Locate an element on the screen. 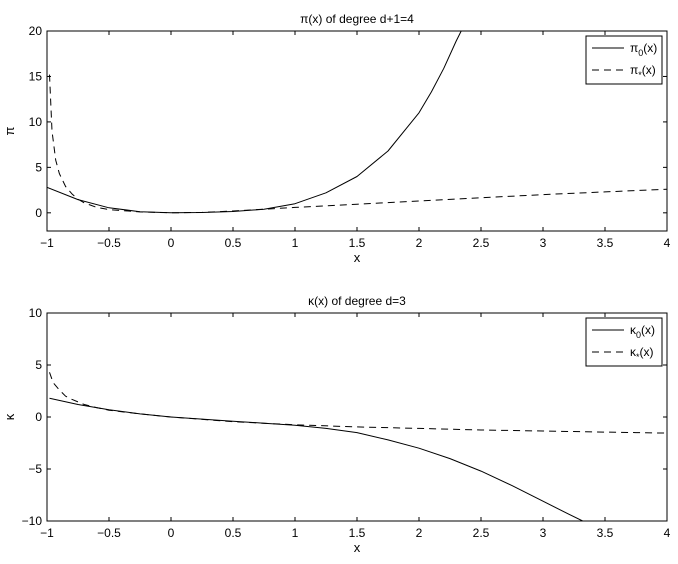 This screenshot has height=564, width=678. legend: κ0(x) κ*(x) is located at coordinates (624, 342).